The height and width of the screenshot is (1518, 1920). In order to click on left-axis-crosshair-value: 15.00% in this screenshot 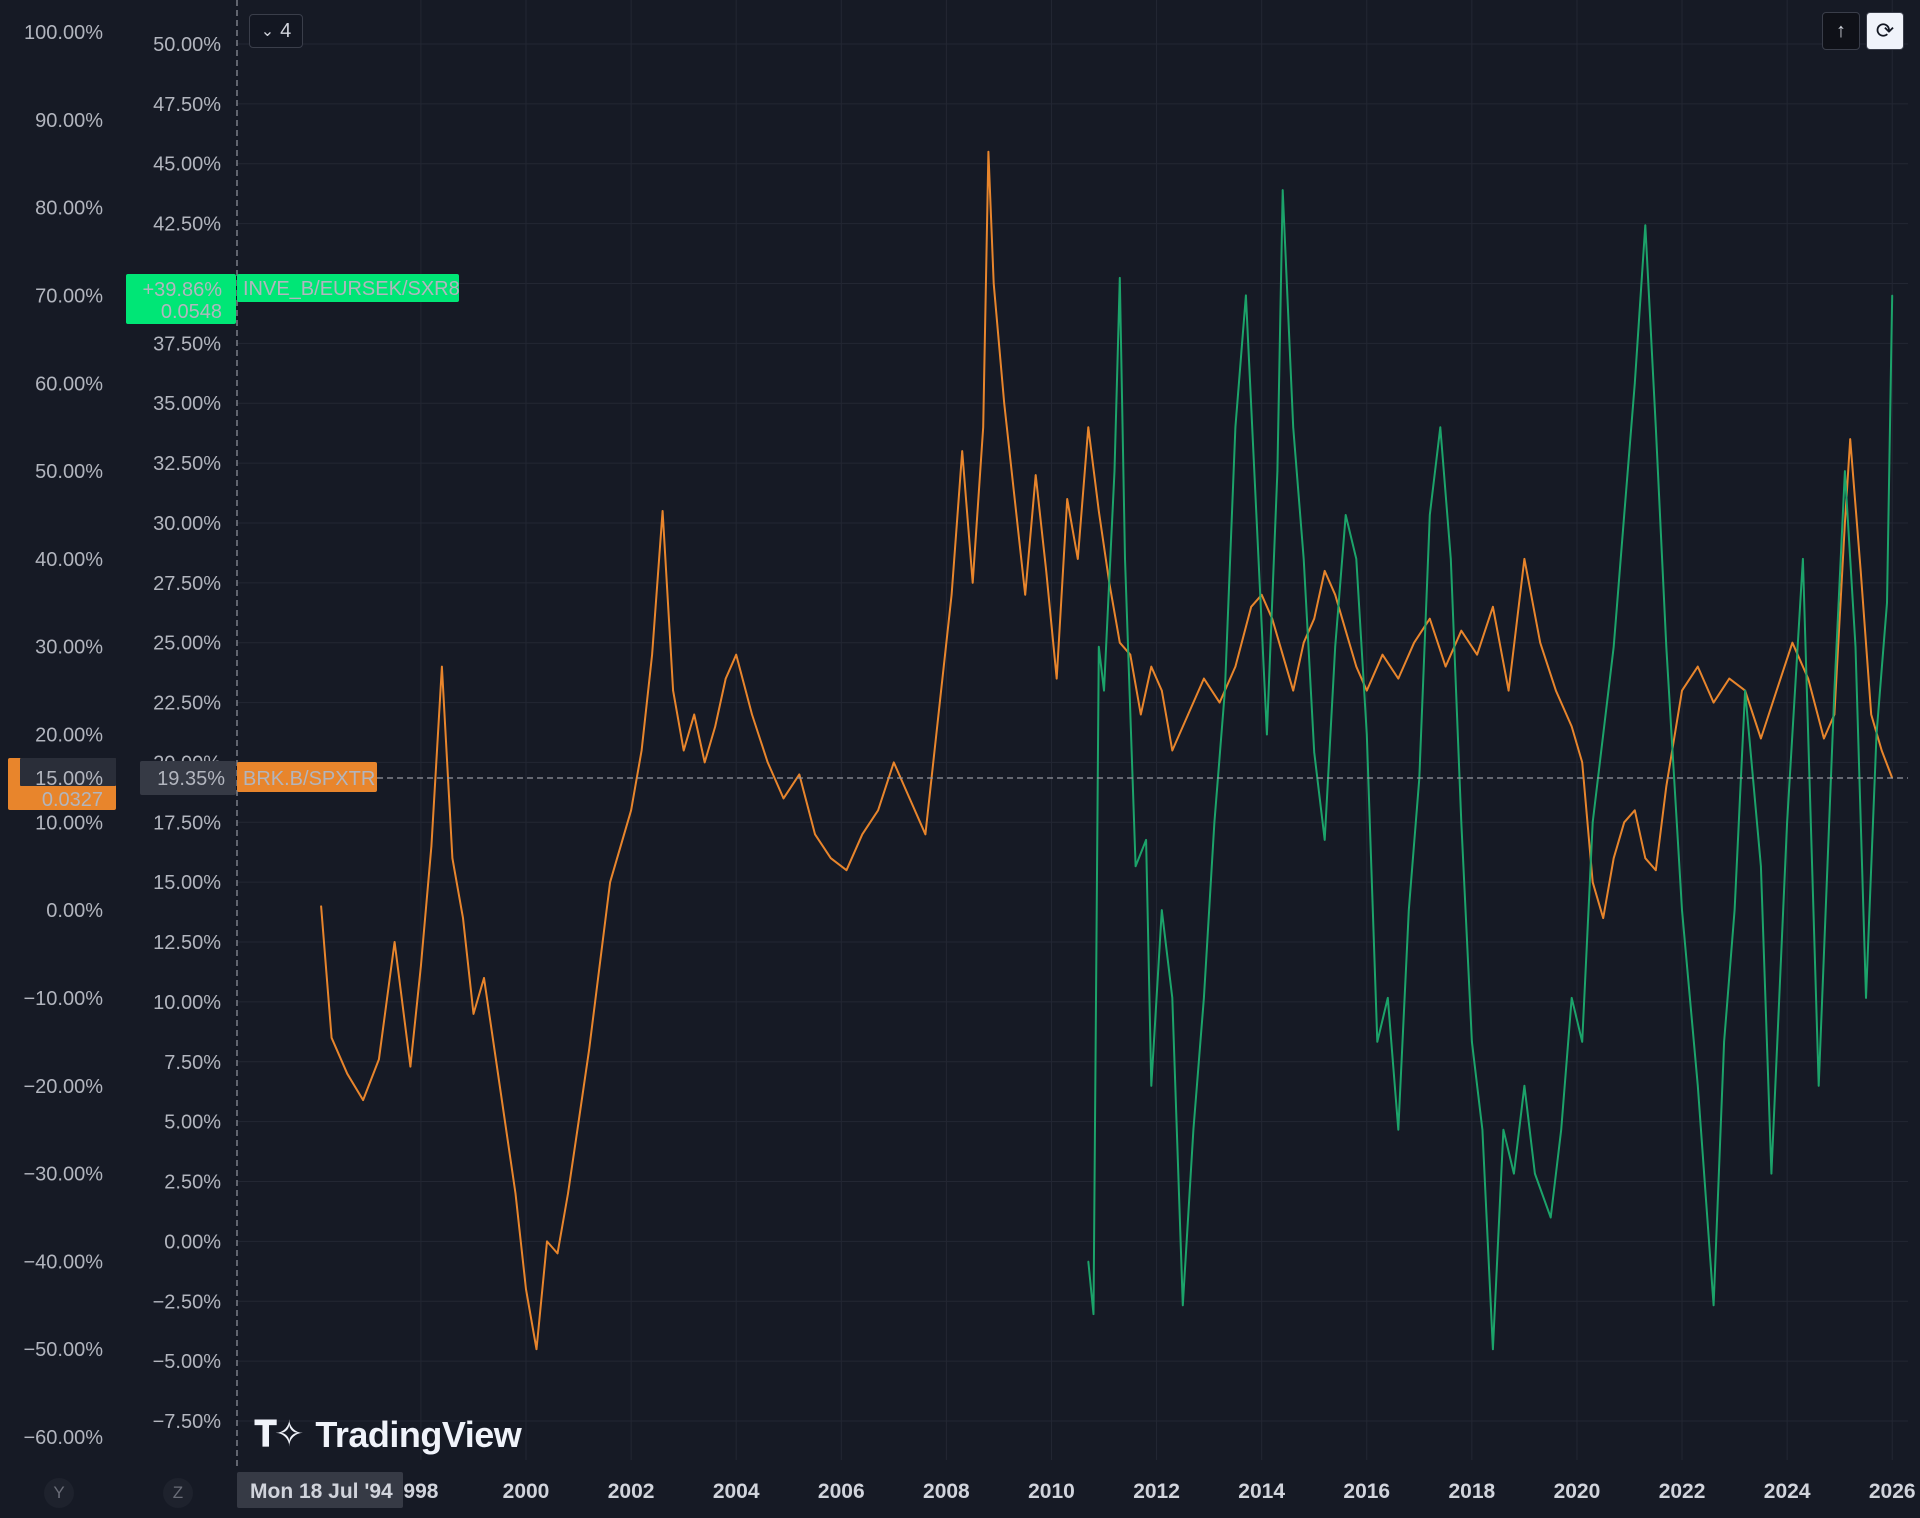, I will do `click(69, 779)`.